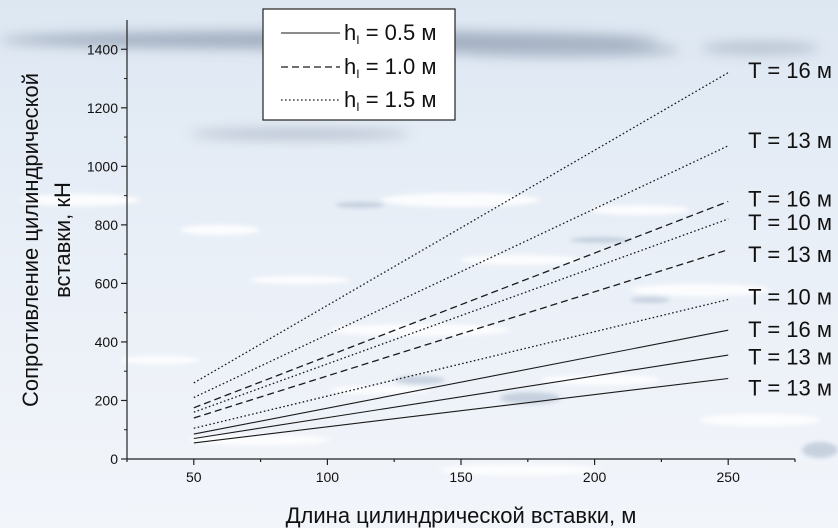 The height and width of the screenshot is (528, 838). I want to click on x-tick-label: 250, so click(729, 477).